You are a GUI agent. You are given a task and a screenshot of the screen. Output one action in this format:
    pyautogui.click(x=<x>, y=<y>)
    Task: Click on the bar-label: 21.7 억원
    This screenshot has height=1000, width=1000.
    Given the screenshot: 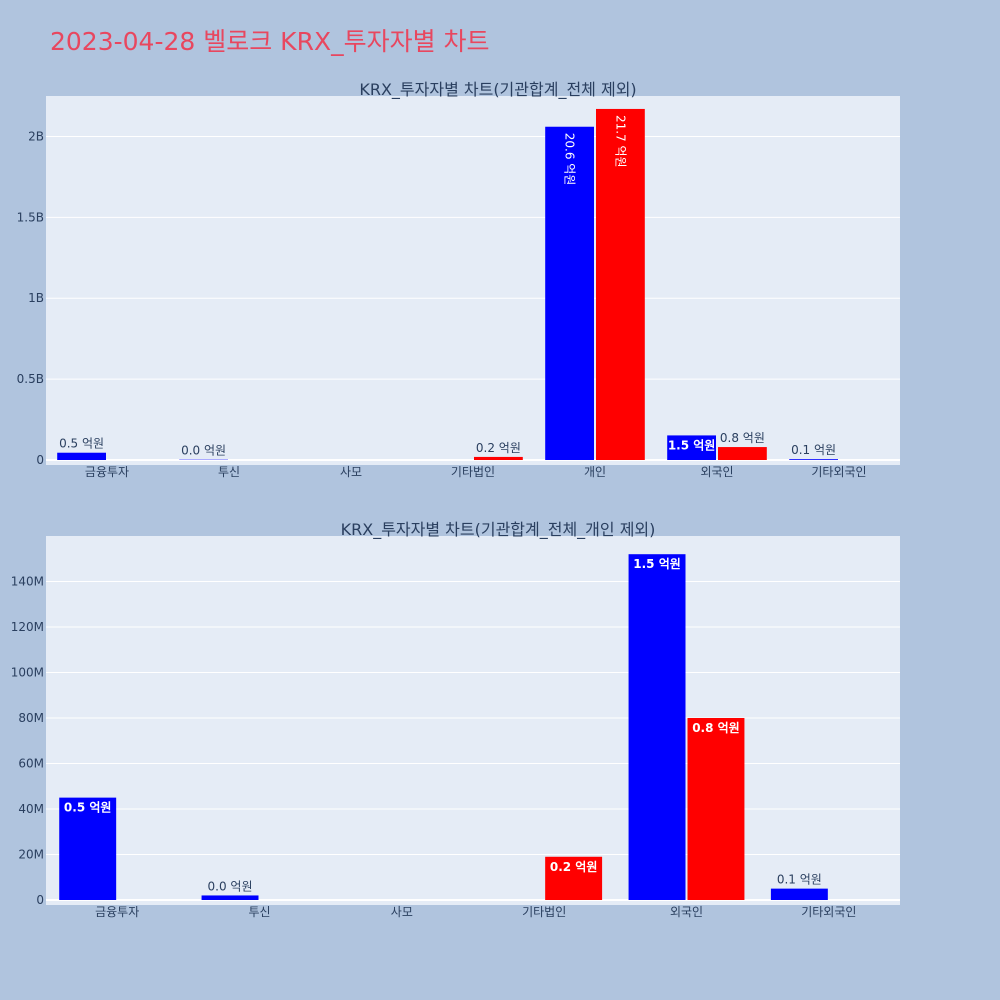 What is the action you would take?
    pyautogui.click(x=620, y=141)
    